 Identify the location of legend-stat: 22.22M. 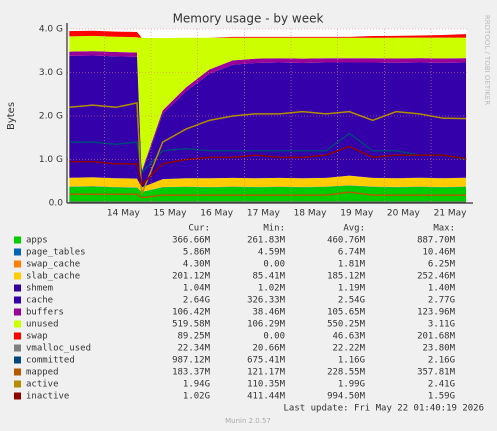
(348, 349).